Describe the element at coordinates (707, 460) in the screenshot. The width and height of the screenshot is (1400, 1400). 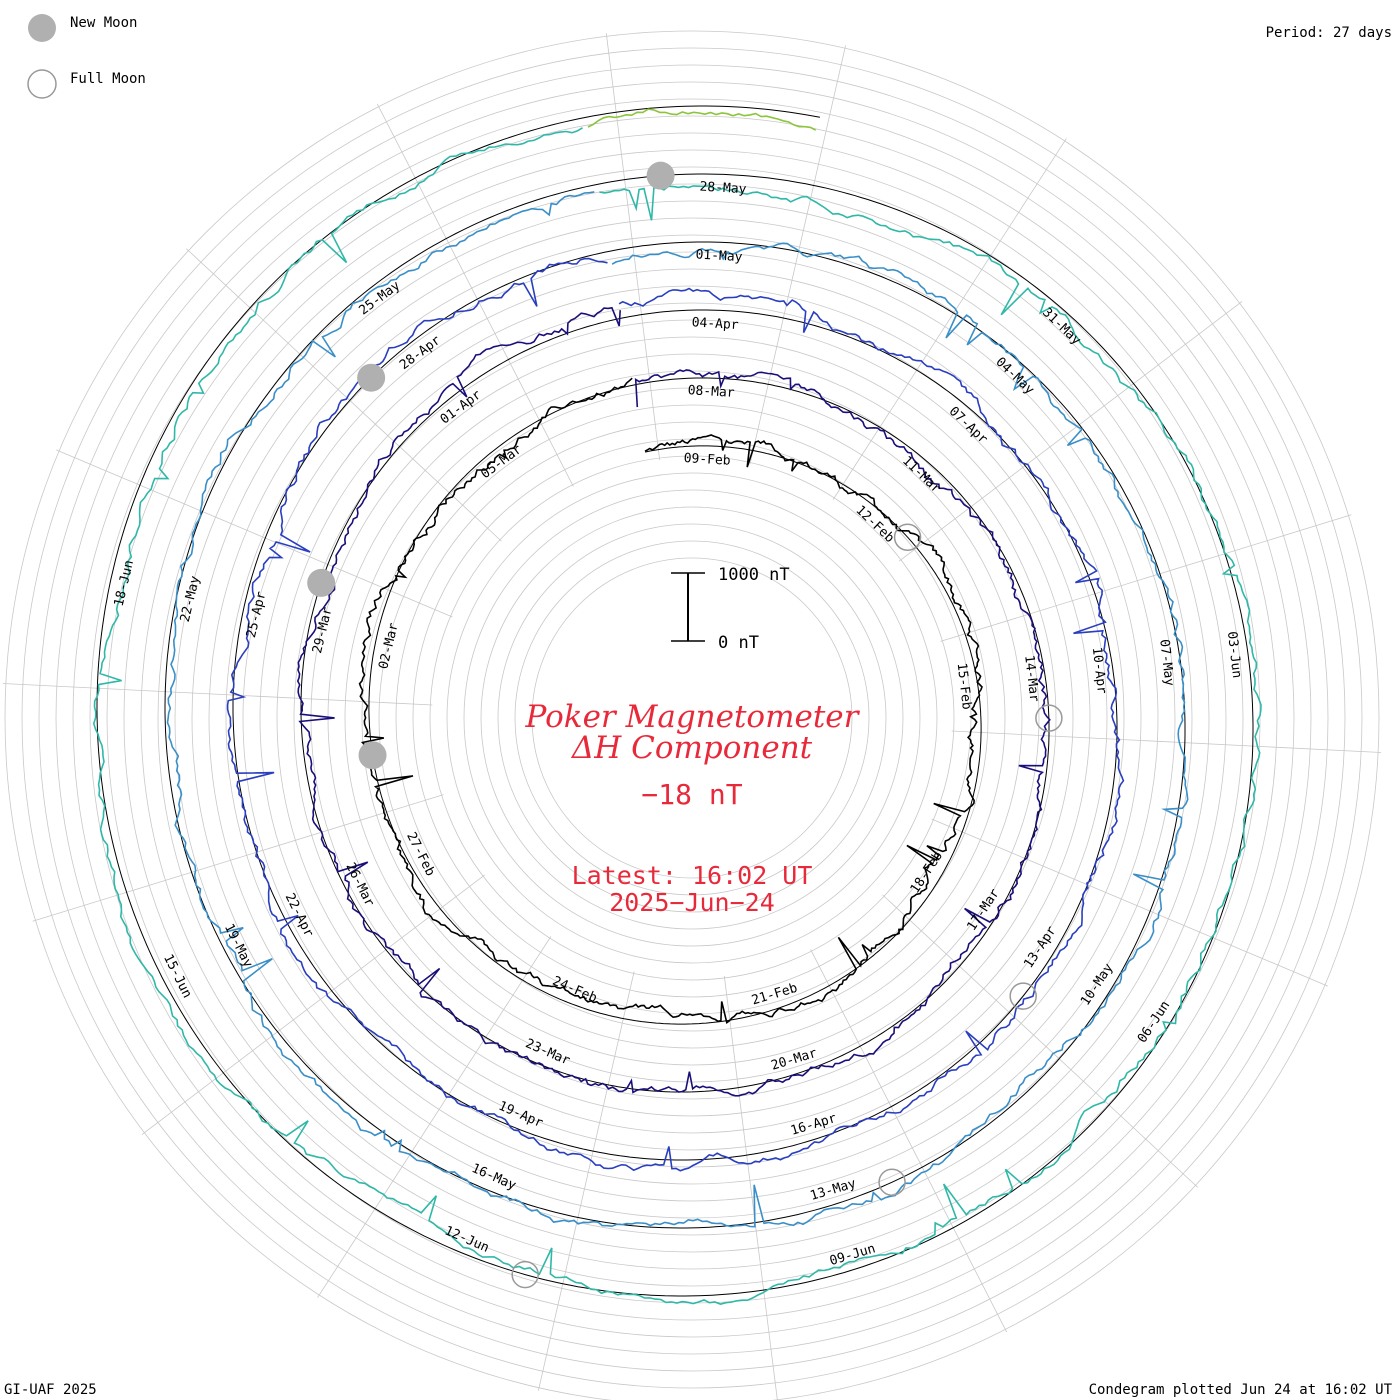
I see `date-label: 09-Feb` at that location.